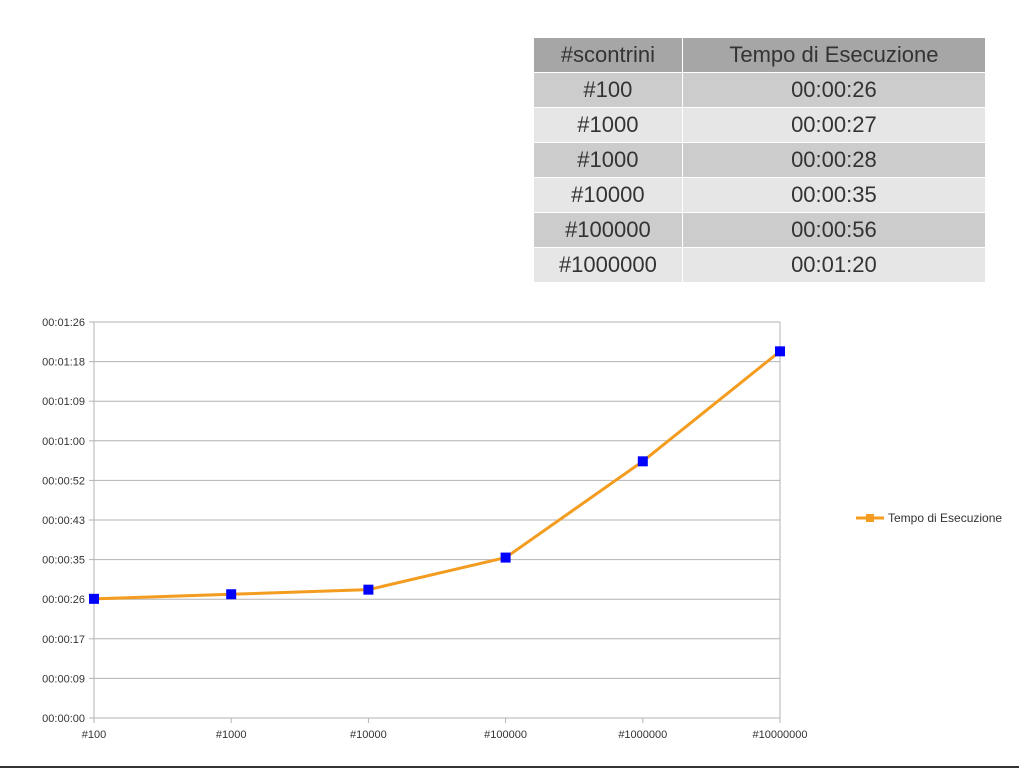 This screenshot has width=1019, height=768. I want to click on y-tick-label: 00:00:35, so click(63, 561).